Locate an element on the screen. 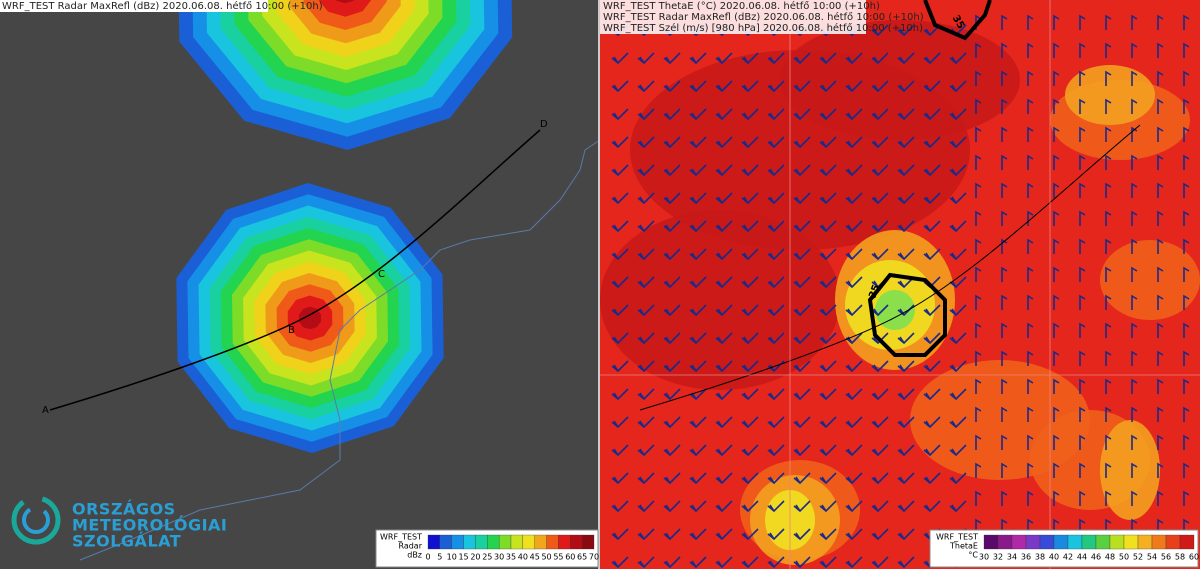  legend-tick: 42 is located at coordinates (1068, 557).